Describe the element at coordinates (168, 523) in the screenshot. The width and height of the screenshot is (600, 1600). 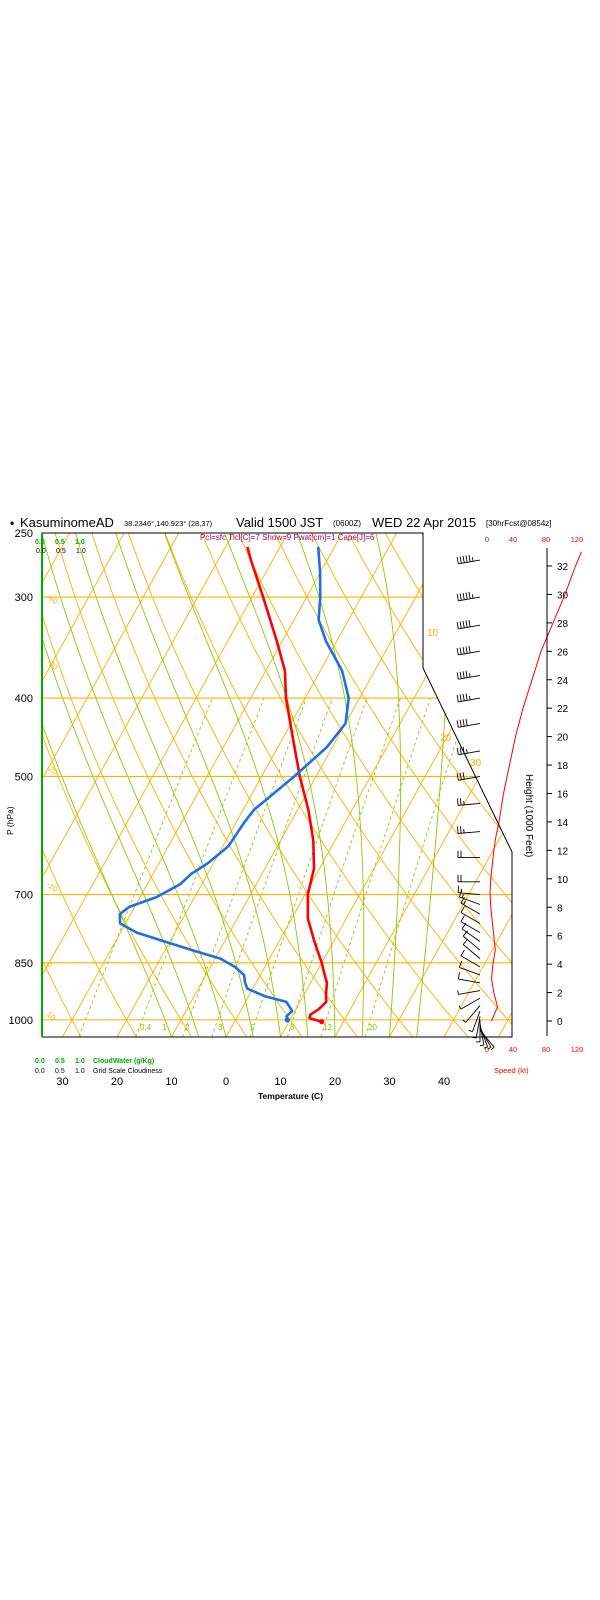
I see `station-coords: 38.2346°,140.923° (28,37)` at that location.